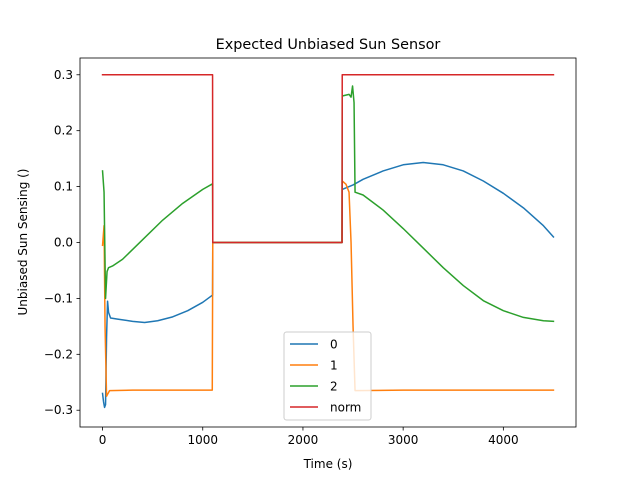 The image size is (640, 480). I want to click on y-tick-label: −0.2, so click(58, 354).